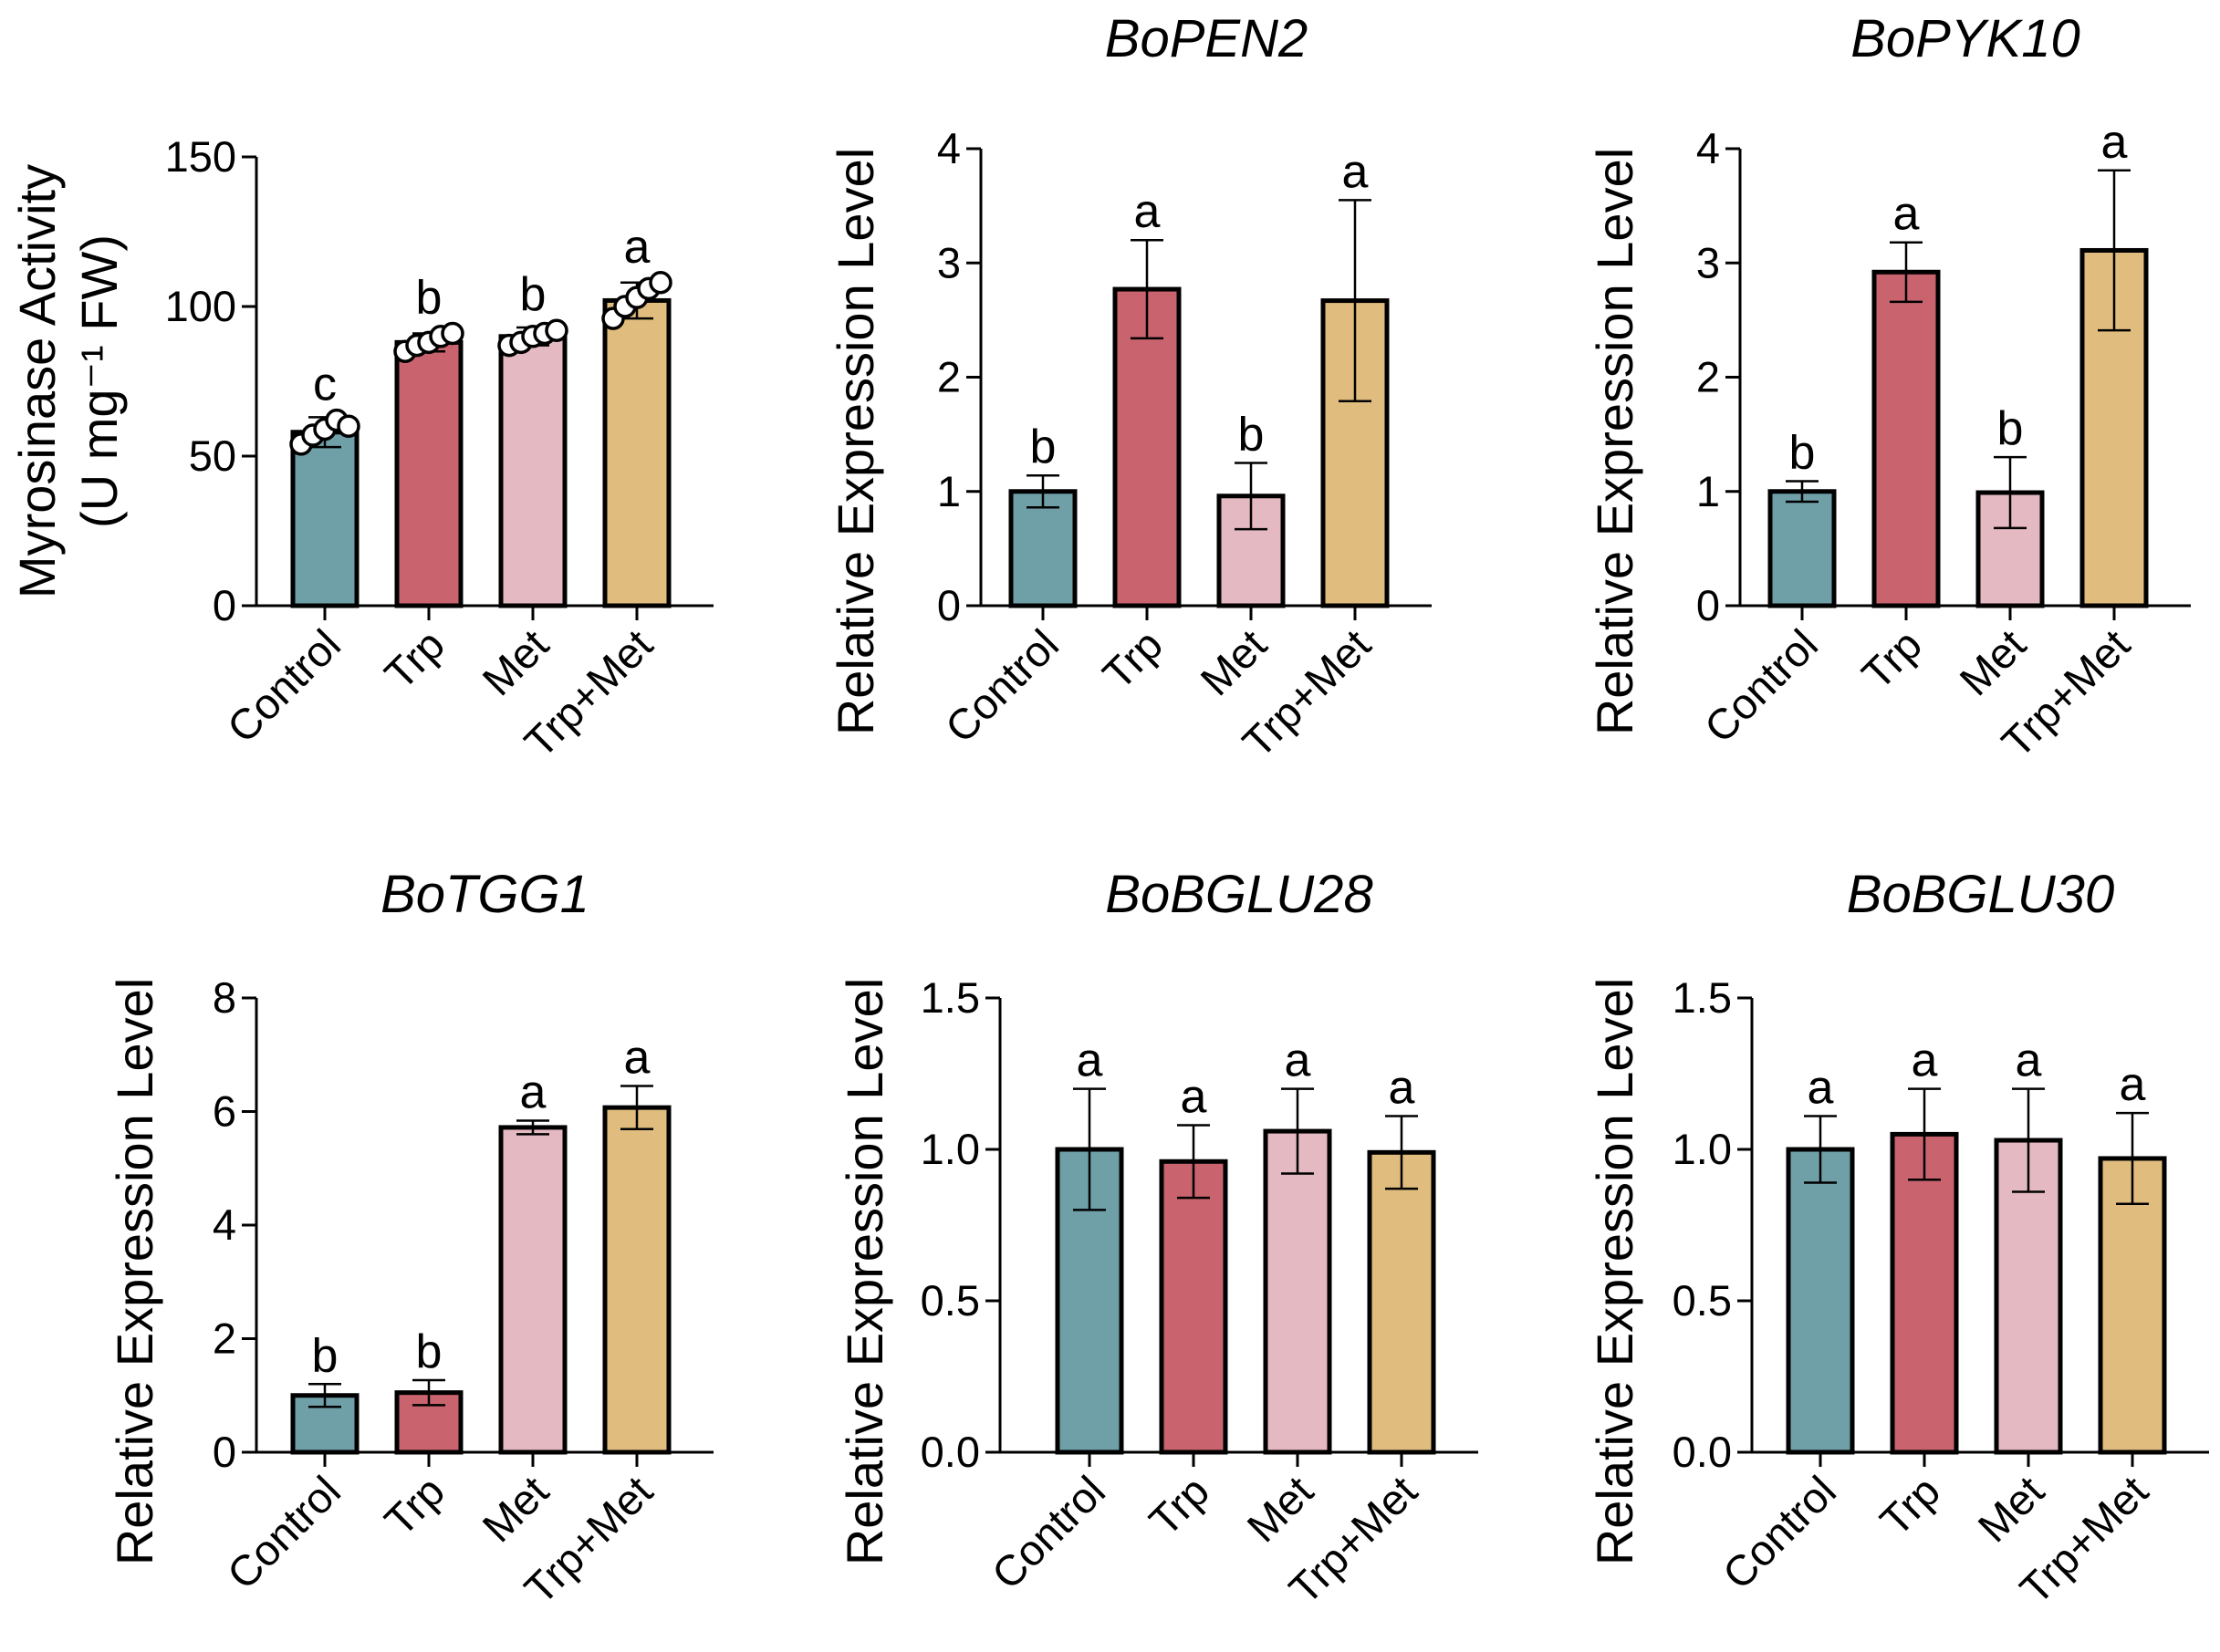  Describe the element at coordinates (1981, 895) in the screenshot. I see `chart-title: BoBGLU30` at that location.